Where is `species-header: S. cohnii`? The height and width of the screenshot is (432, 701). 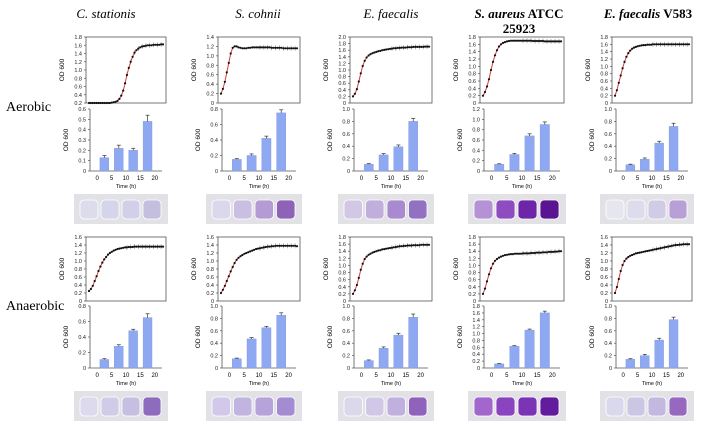 species-header: S. cohnii is located at coordinates (258, 13).